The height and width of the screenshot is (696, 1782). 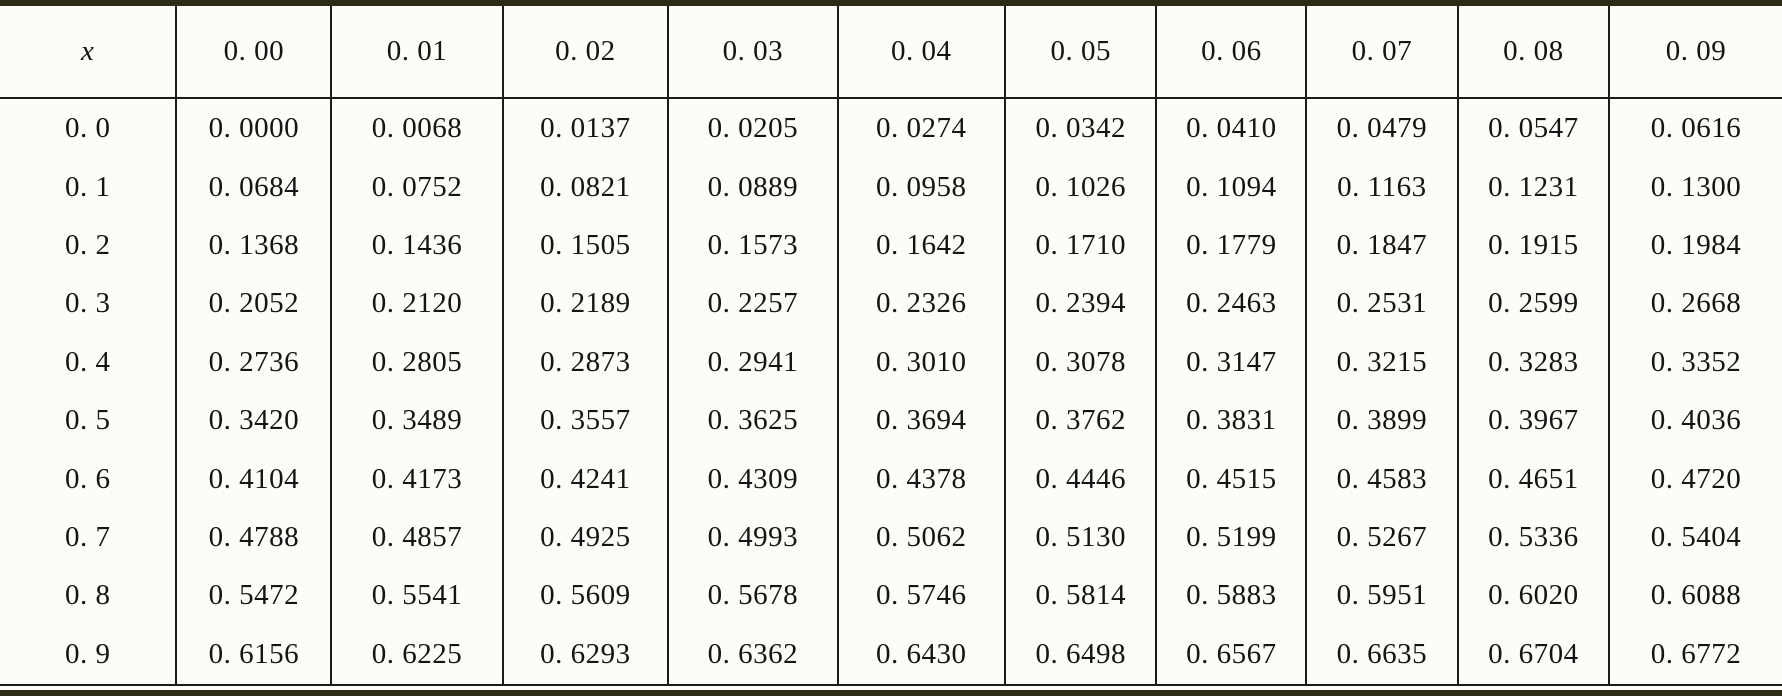 What do you see at coordinates (253, 128) in the screenshot?
I see `value-cell: 0. 0000` at bounding box center [253, 128].